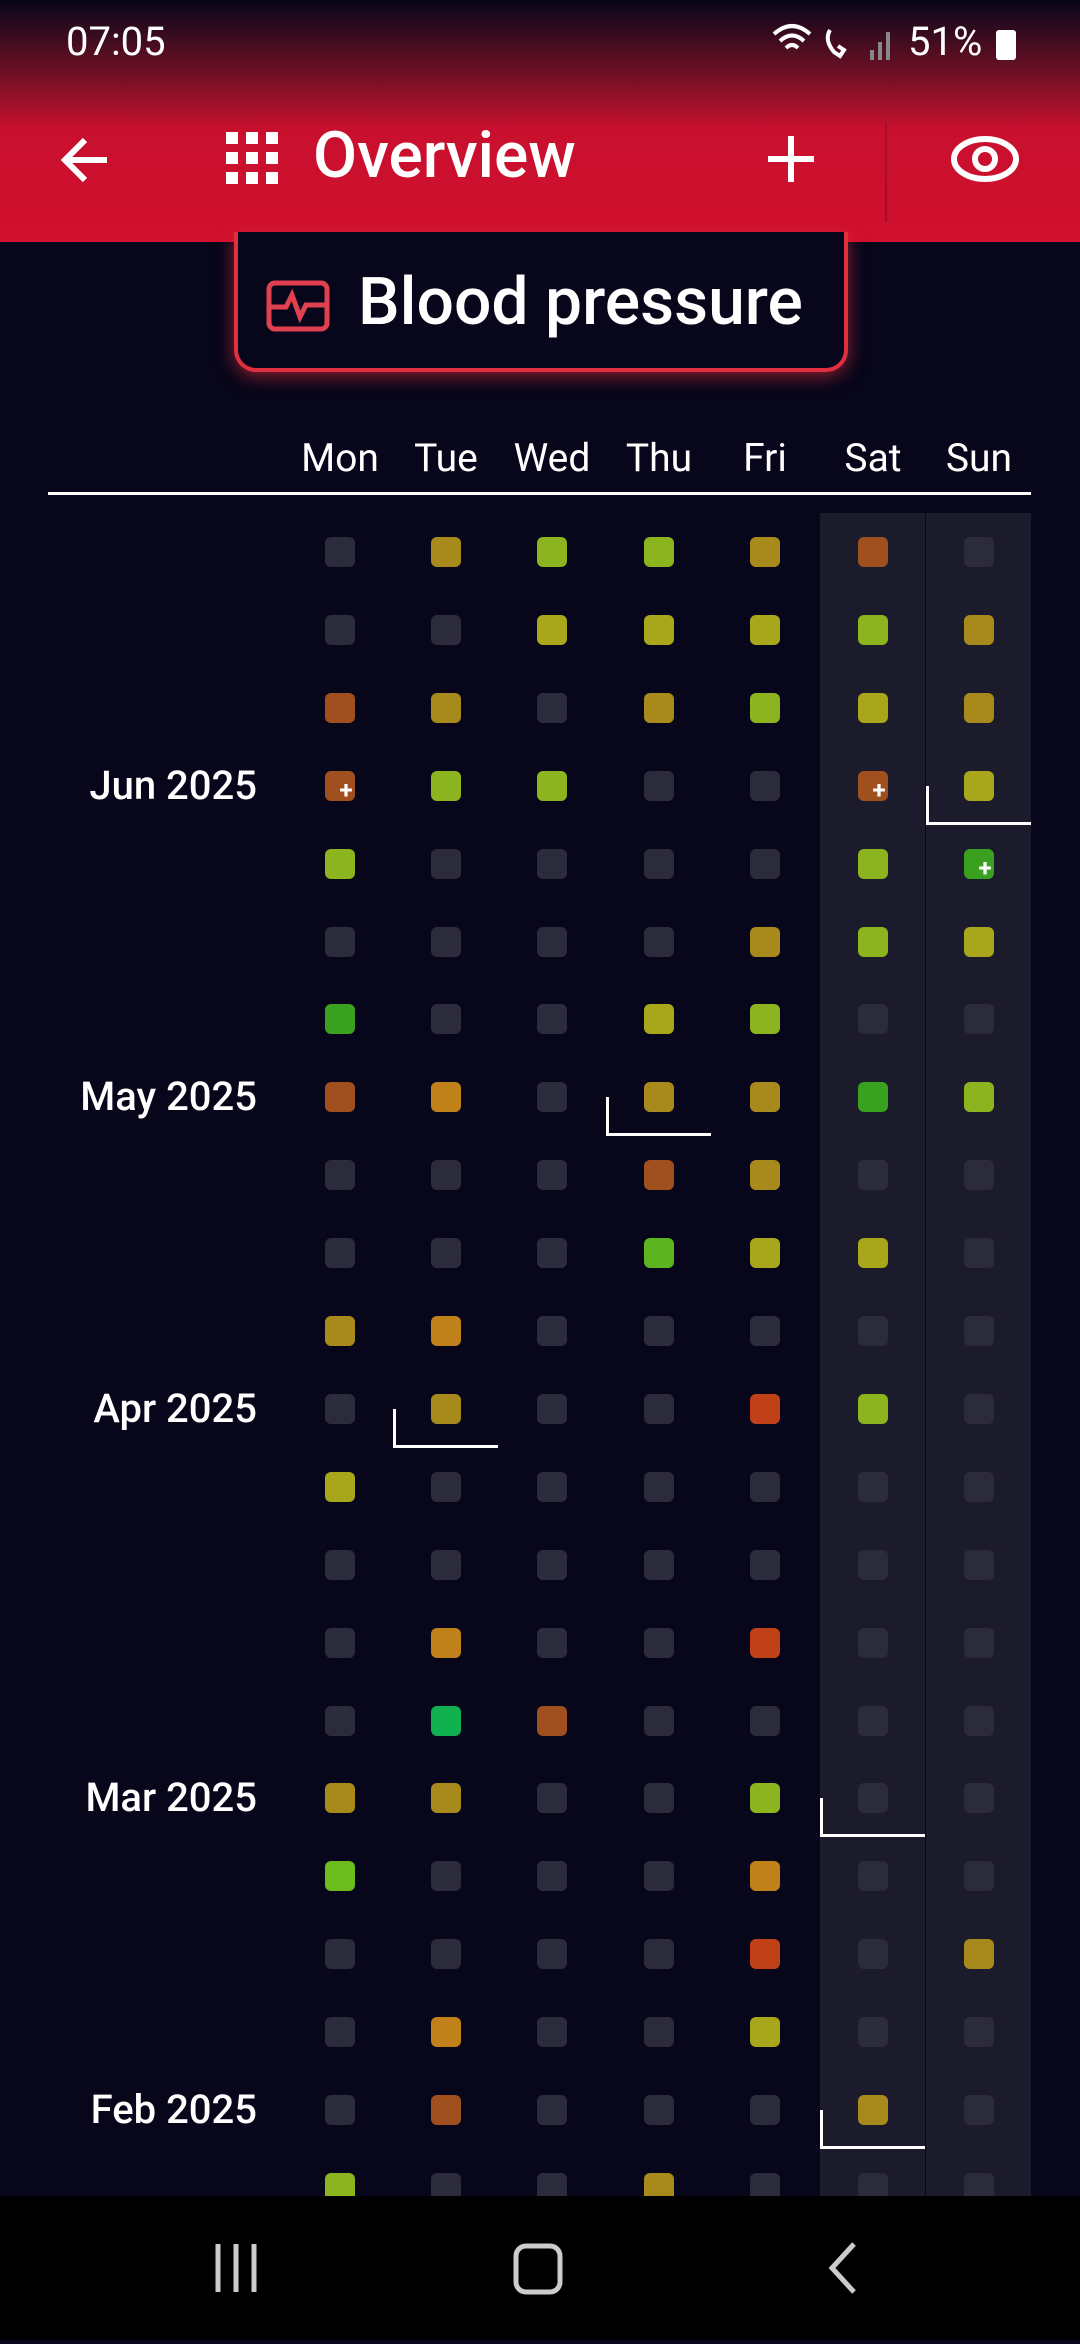 The image size is (1080, 2344). Describe the element at coordinates (85, 160) in the screenshot. I see `back-button` at that location.